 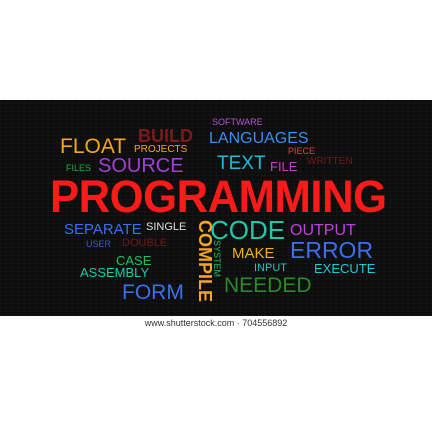 I want to click on word-text: TEXT, so click(x=241, y=163).